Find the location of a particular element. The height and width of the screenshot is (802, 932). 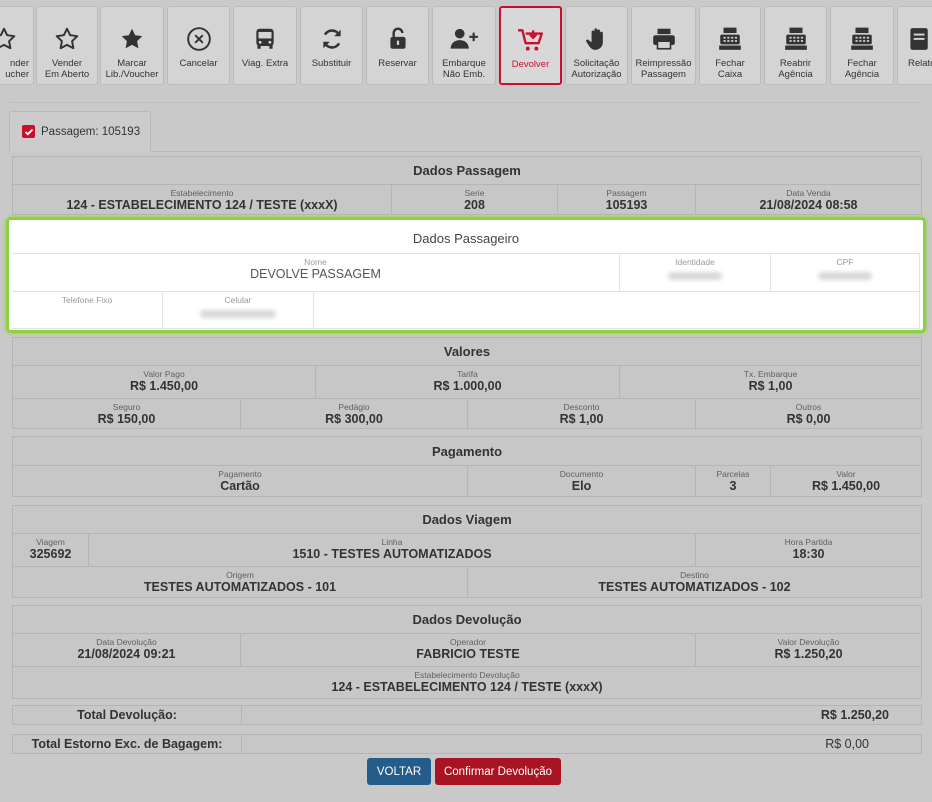

valor-pagamento-value: R$ 1.450,00 is located at coordinates (846, 486).